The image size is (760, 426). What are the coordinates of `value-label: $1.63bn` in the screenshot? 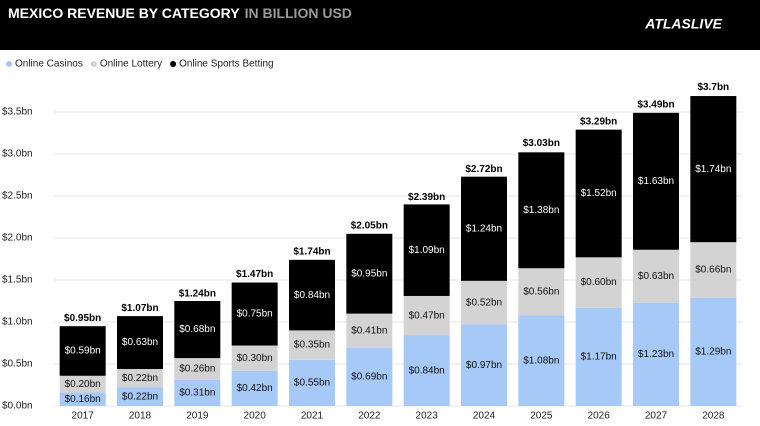 It's located at (656, 181).